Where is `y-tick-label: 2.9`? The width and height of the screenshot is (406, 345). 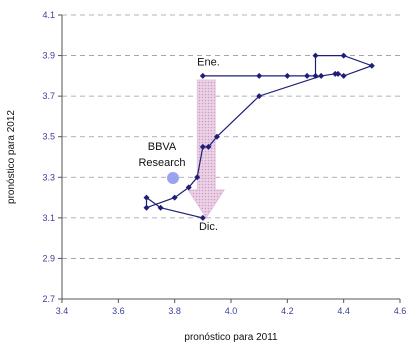 y-tick-label: 2.9 is located at coordinates (48, 258).